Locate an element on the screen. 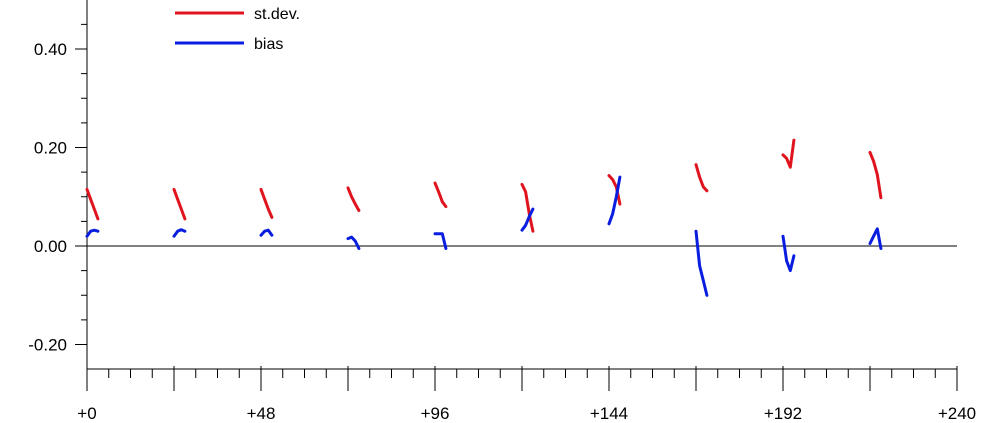  legend: st.dev. bias is located at coordinates (237, 29).